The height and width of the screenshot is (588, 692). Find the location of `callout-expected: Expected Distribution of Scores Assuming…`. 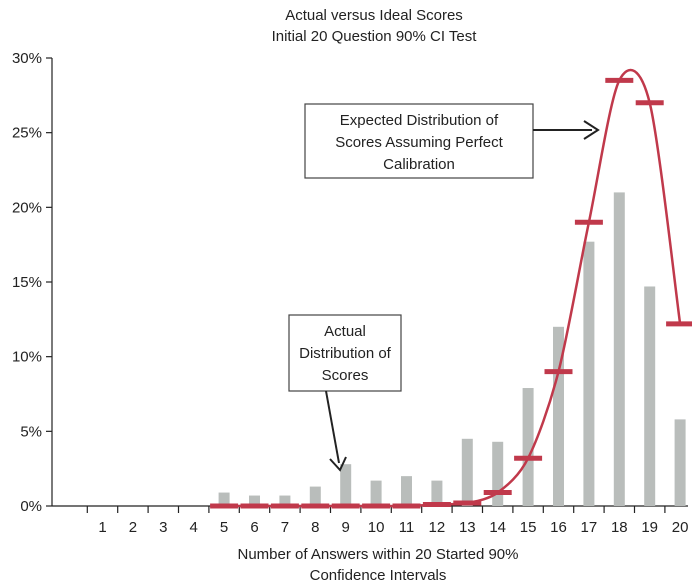

callout-expected: Expected Distribution of Scores Assuming… is located at coordinates (452, 141).